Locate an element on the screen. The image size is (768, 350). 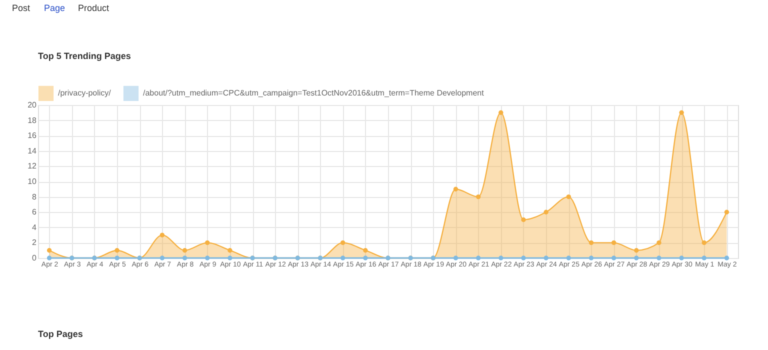
y-tick-label: 18 is located at coordinates (33, 120).